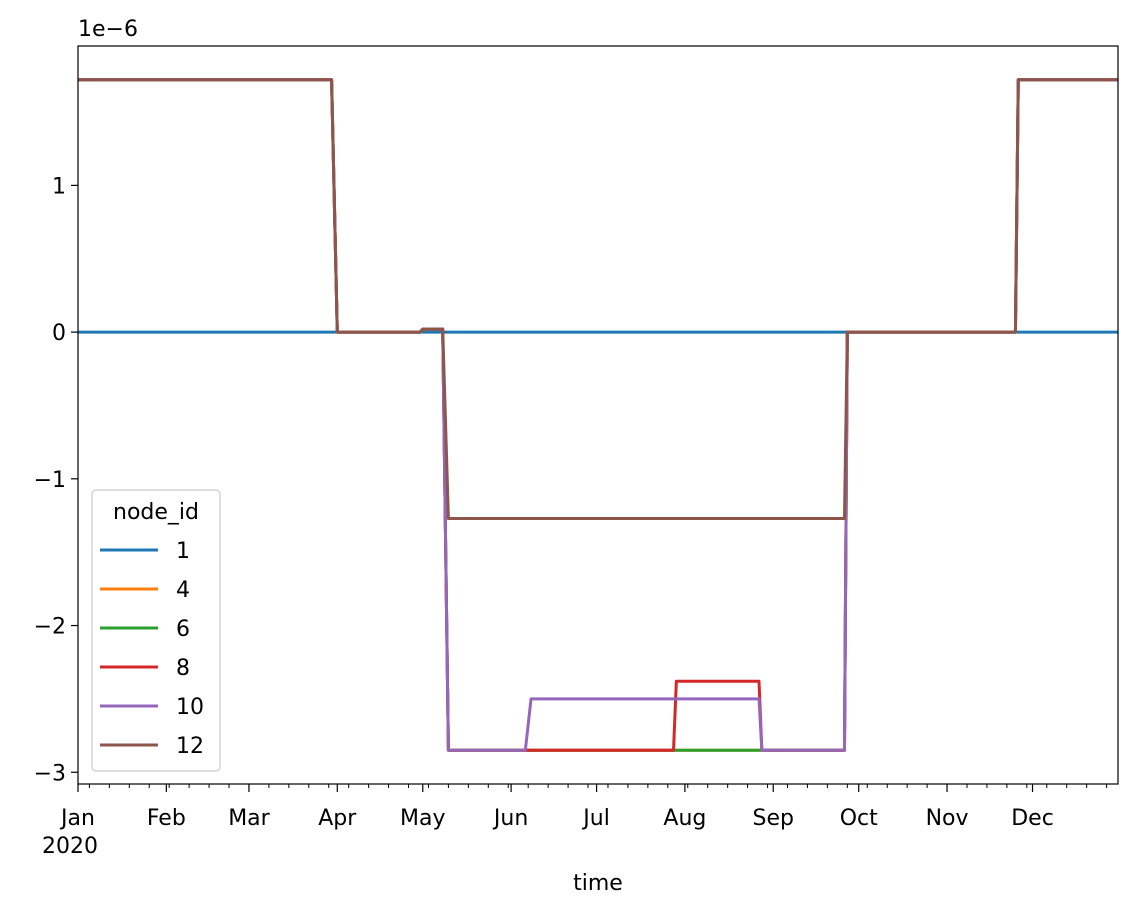 The height and width of the screenshot is (920, 1138). I want to click on y-tick-label: 0, so click(59, 333).